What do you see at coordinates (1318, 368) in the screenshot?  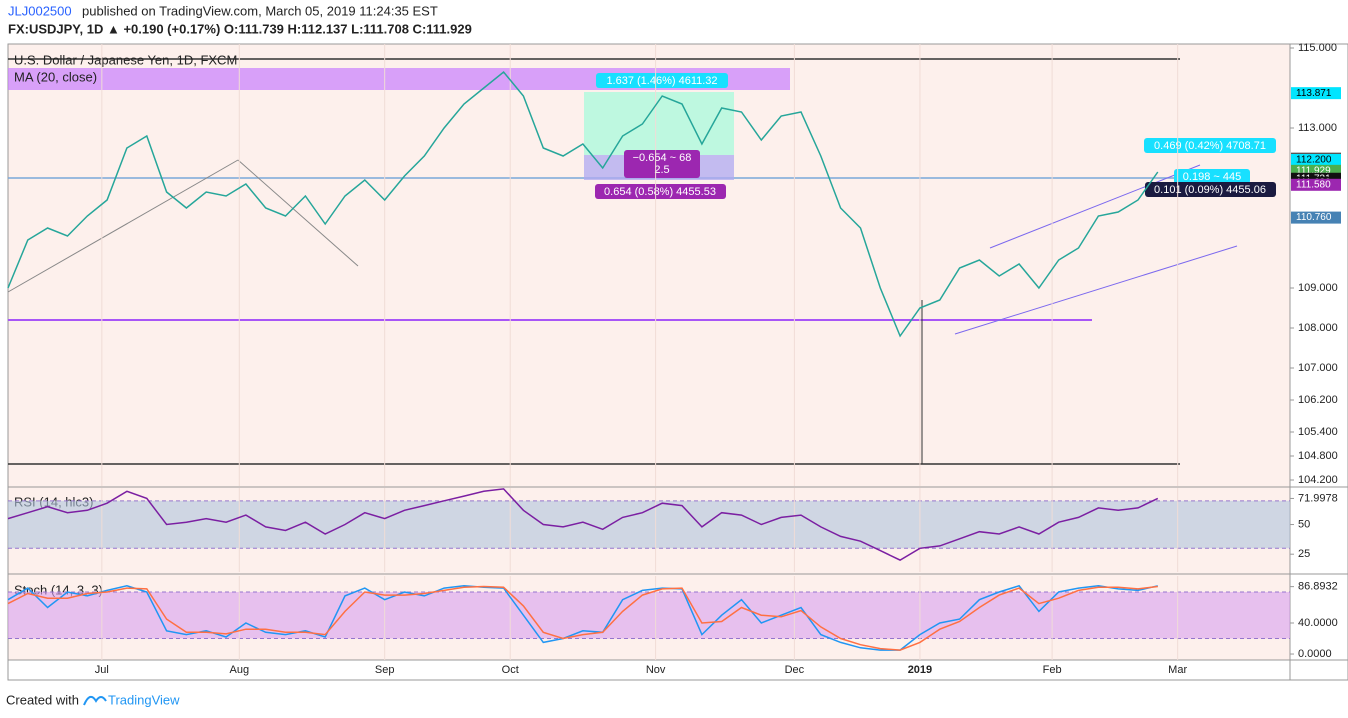 I see `y-tick-label: 107.000` at bounding box center [1318, 368].